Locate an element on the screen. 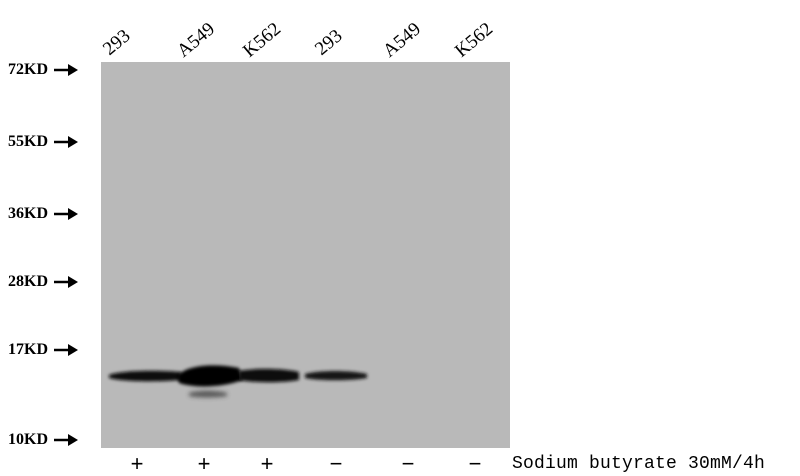 This screenshot has height=476, width=800. treatment-sign-3: + is located at coordinates (267, 463).